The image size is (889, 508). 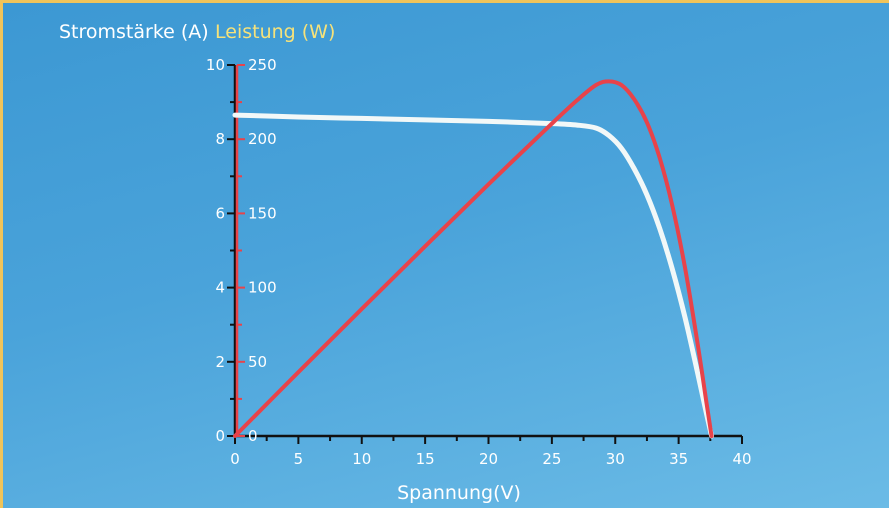 I want to click on x-tick-label: 15, so click(x=425, y=459).